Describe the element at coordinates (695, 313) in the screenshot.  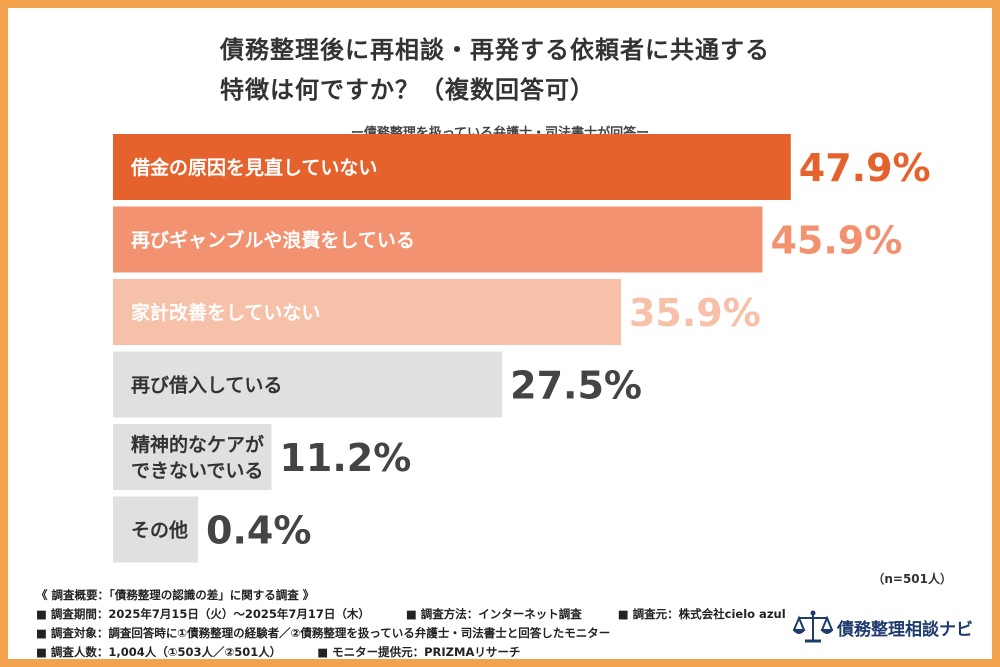
I see `value-label-3: 35.9%` at that location.